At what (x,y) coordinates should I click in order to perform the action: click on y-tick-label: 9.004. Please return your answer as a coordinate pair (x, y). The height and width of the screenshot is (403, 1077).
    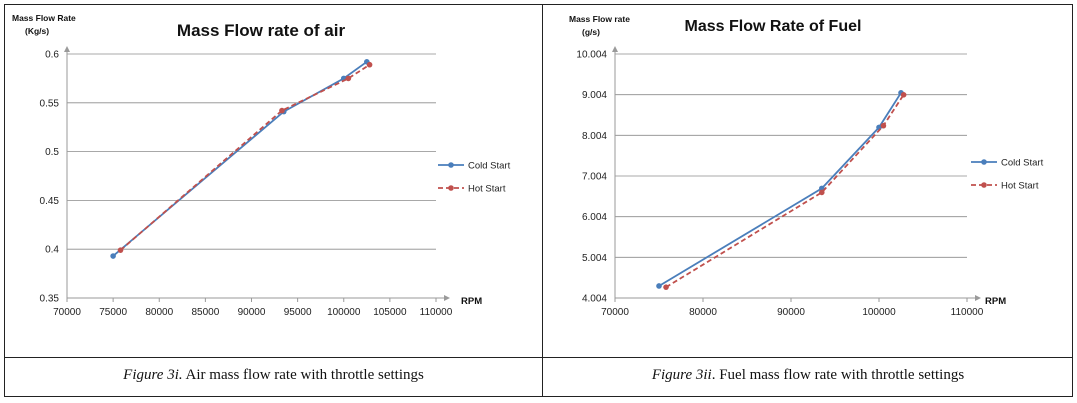
    Looking at the image, I should click on (594, 95).